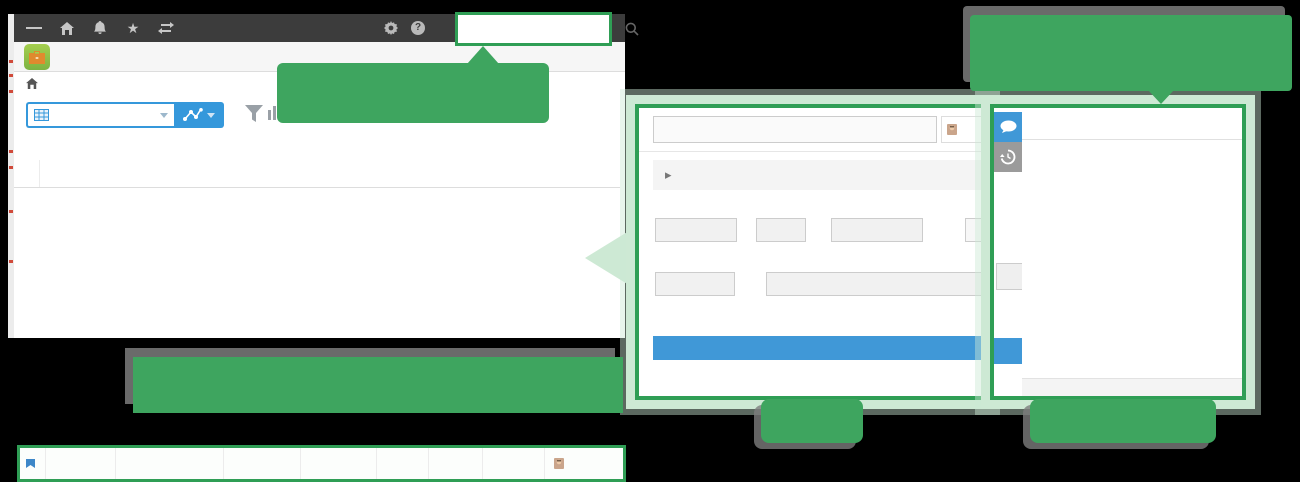 The width and height of the screenshot is (1300, 482). I want to click on notifications-bell-icon, so click(100, 28).